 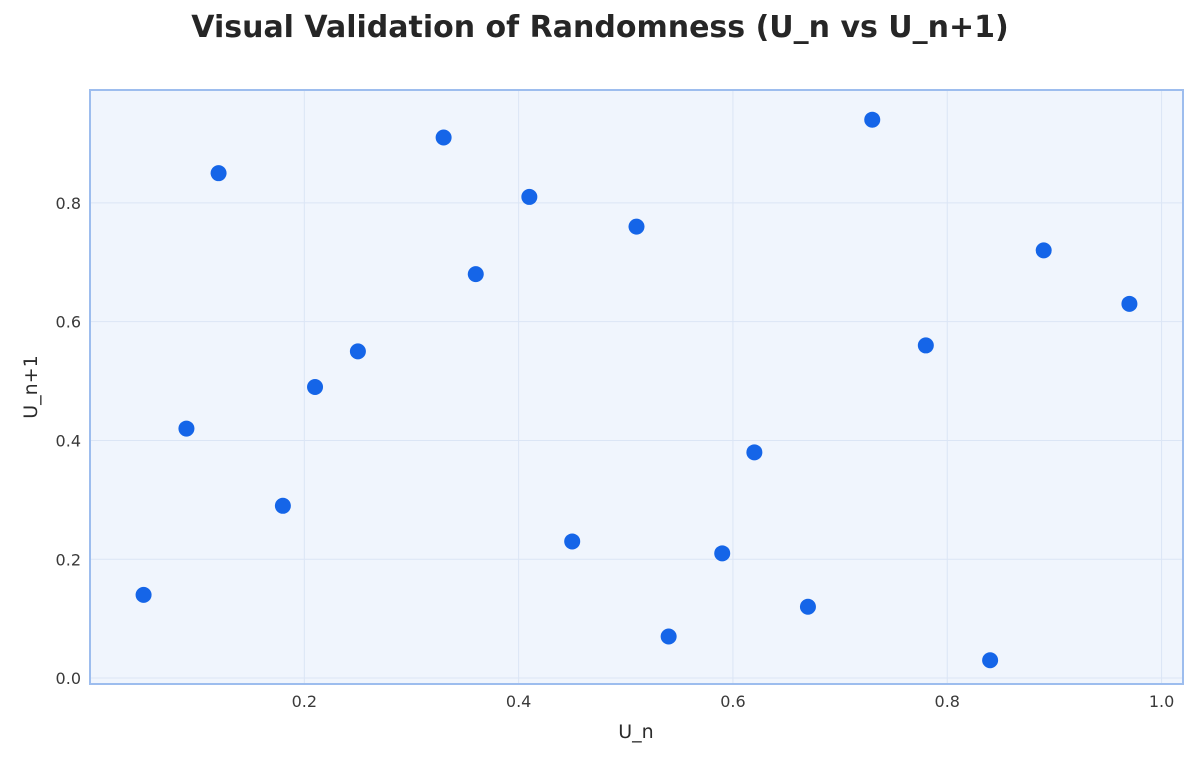 I want to click on x-tick-label: 0.8, so click(x=947, y=701).